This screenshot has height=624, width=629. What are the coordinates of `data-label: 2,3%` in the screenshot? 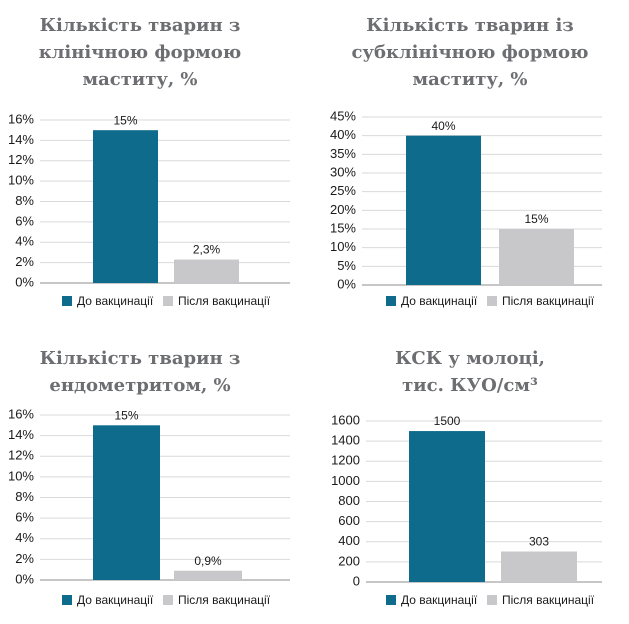 It's located at (207, 250).